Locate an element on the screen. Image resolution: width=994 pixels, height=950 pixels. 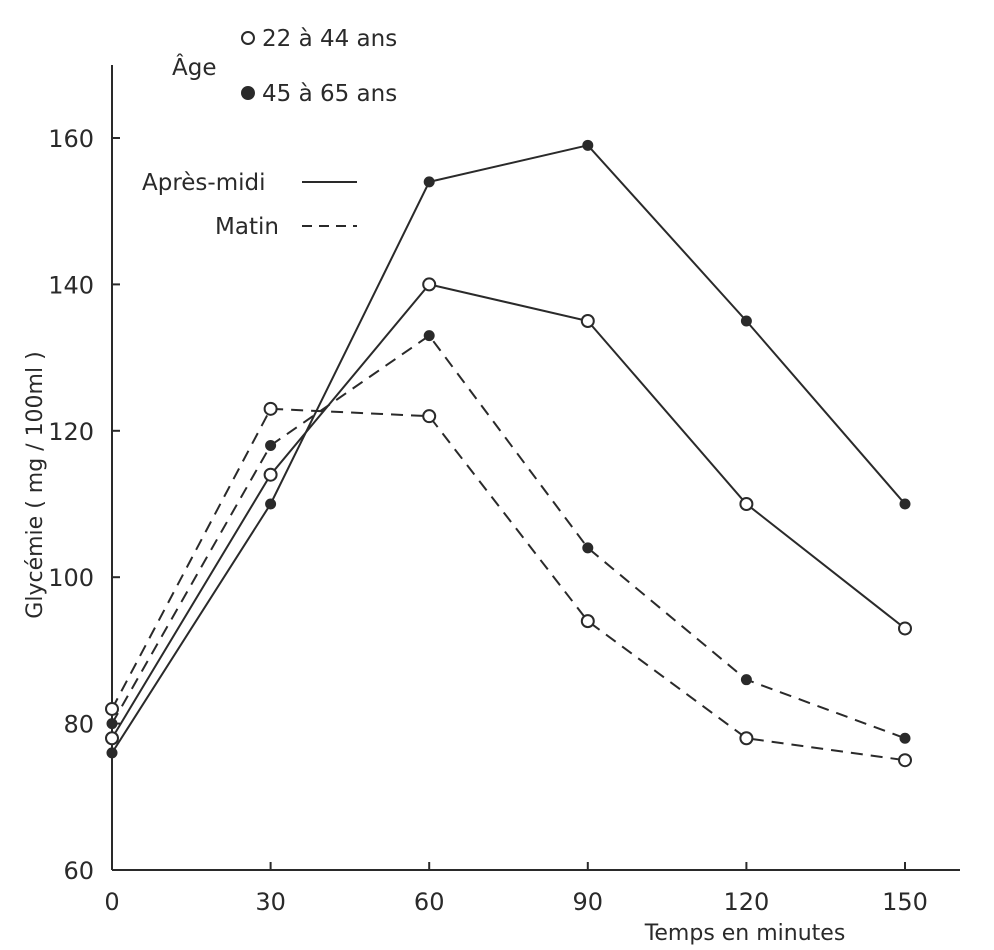
x-tick-label: 120 is located at coordinates (746, 902).